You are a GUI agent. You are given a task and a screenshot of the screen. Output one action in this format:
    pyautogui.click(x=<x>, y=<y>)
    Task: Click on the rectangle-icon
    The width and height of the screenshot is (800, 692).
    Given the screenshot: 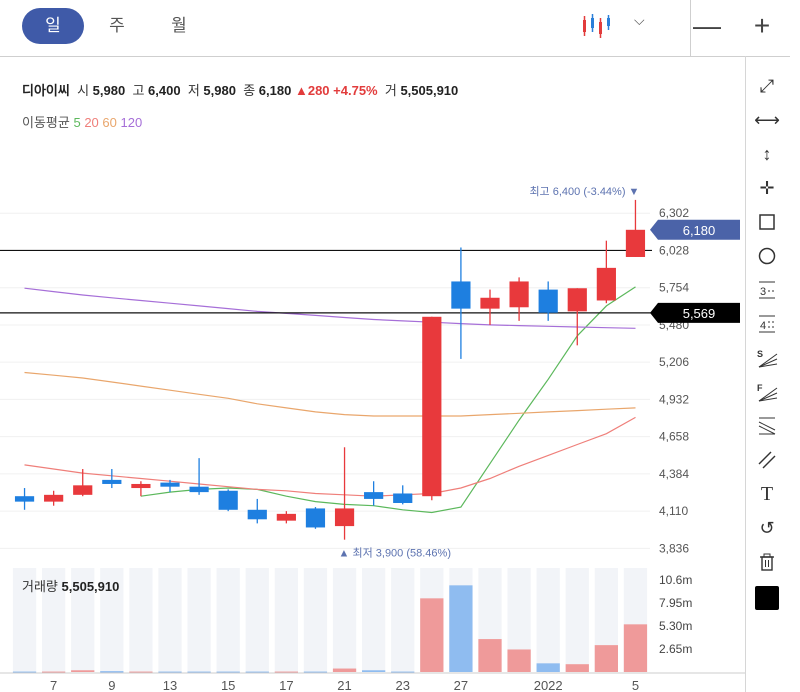 What is the action you would take?
    pyautogui.click(x=767, y=222)
    